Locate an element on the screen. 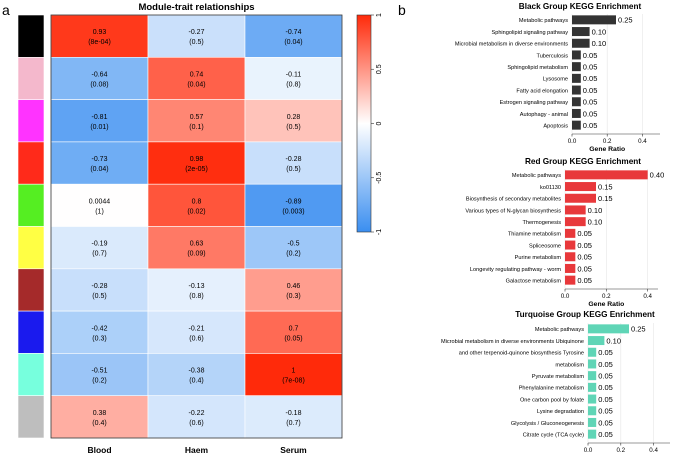  x-axis-label: Gene Ratio is located at coordinates (606, 304).